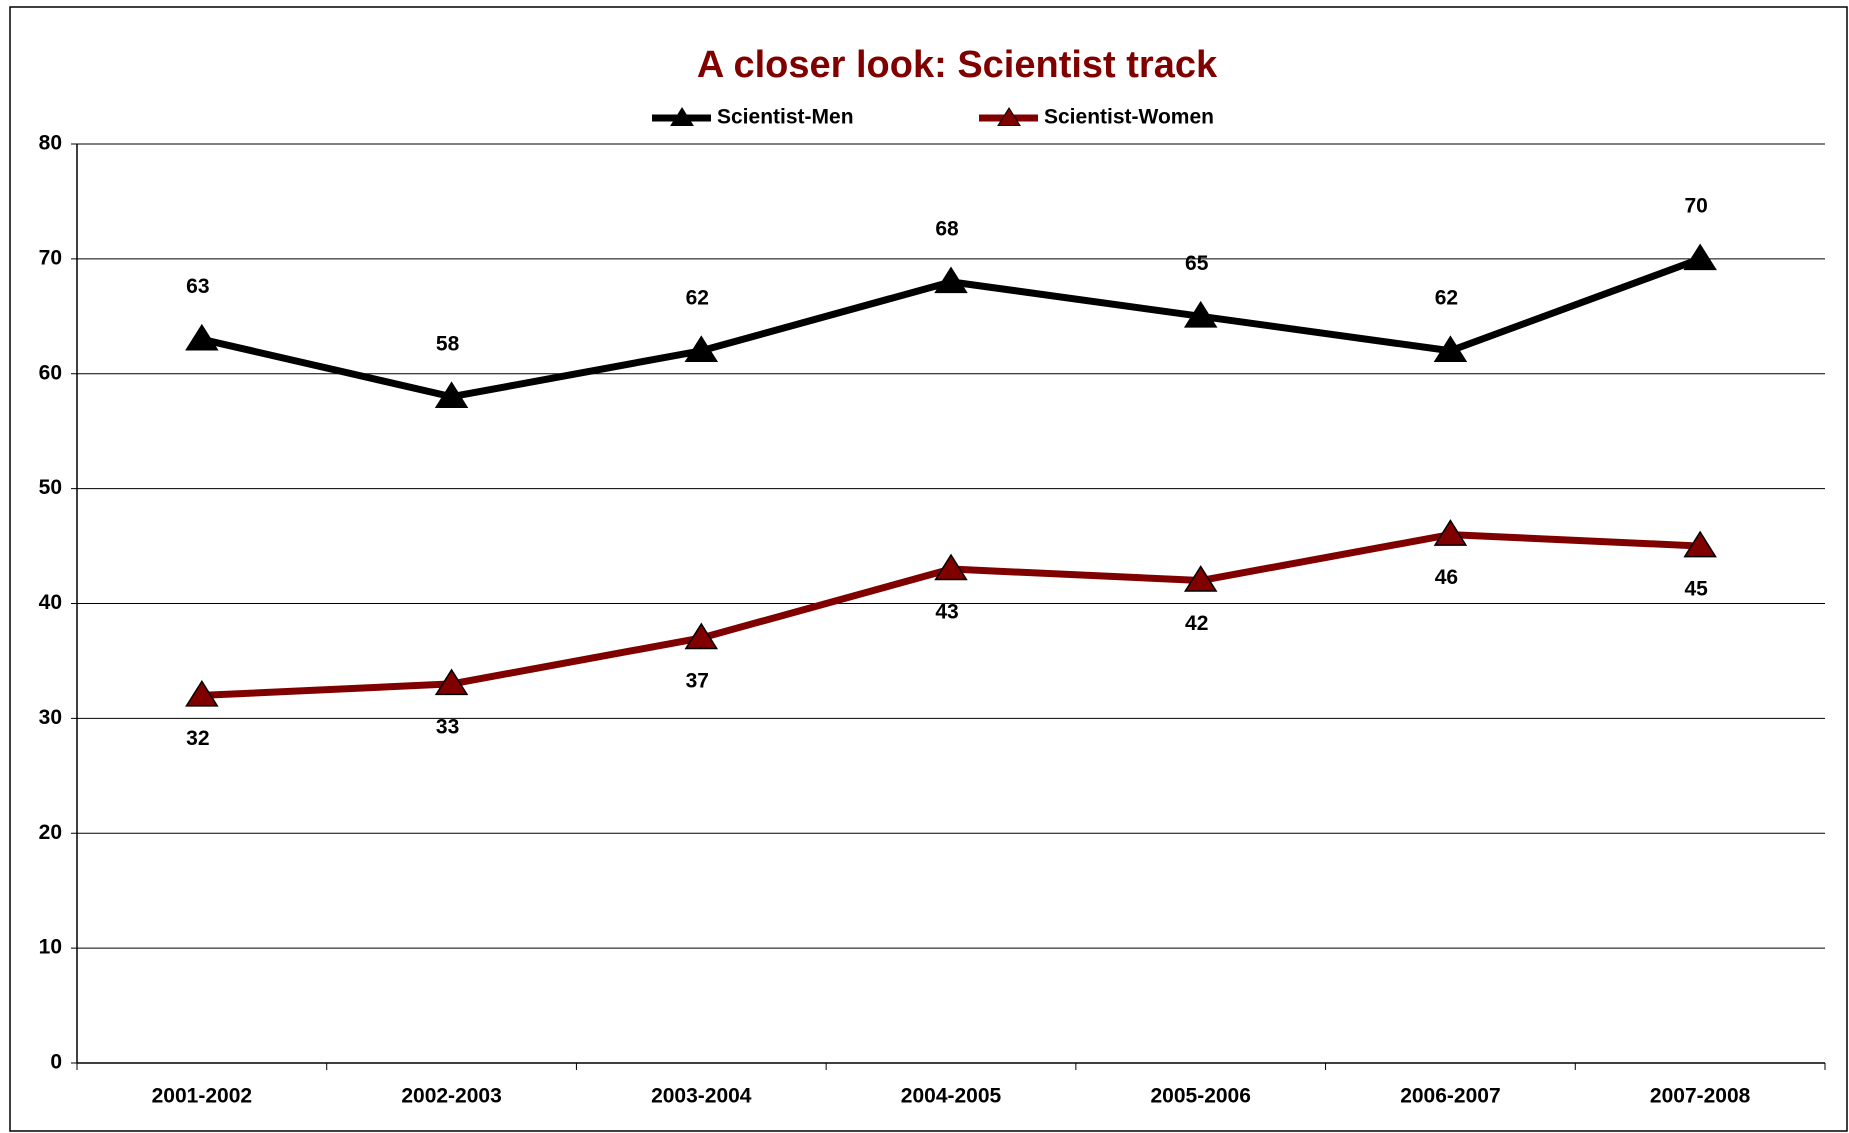 The height and width of the screenshot is (1133, 1849). I want to click on legend-label: Scientist-Men, so click(785, 117).